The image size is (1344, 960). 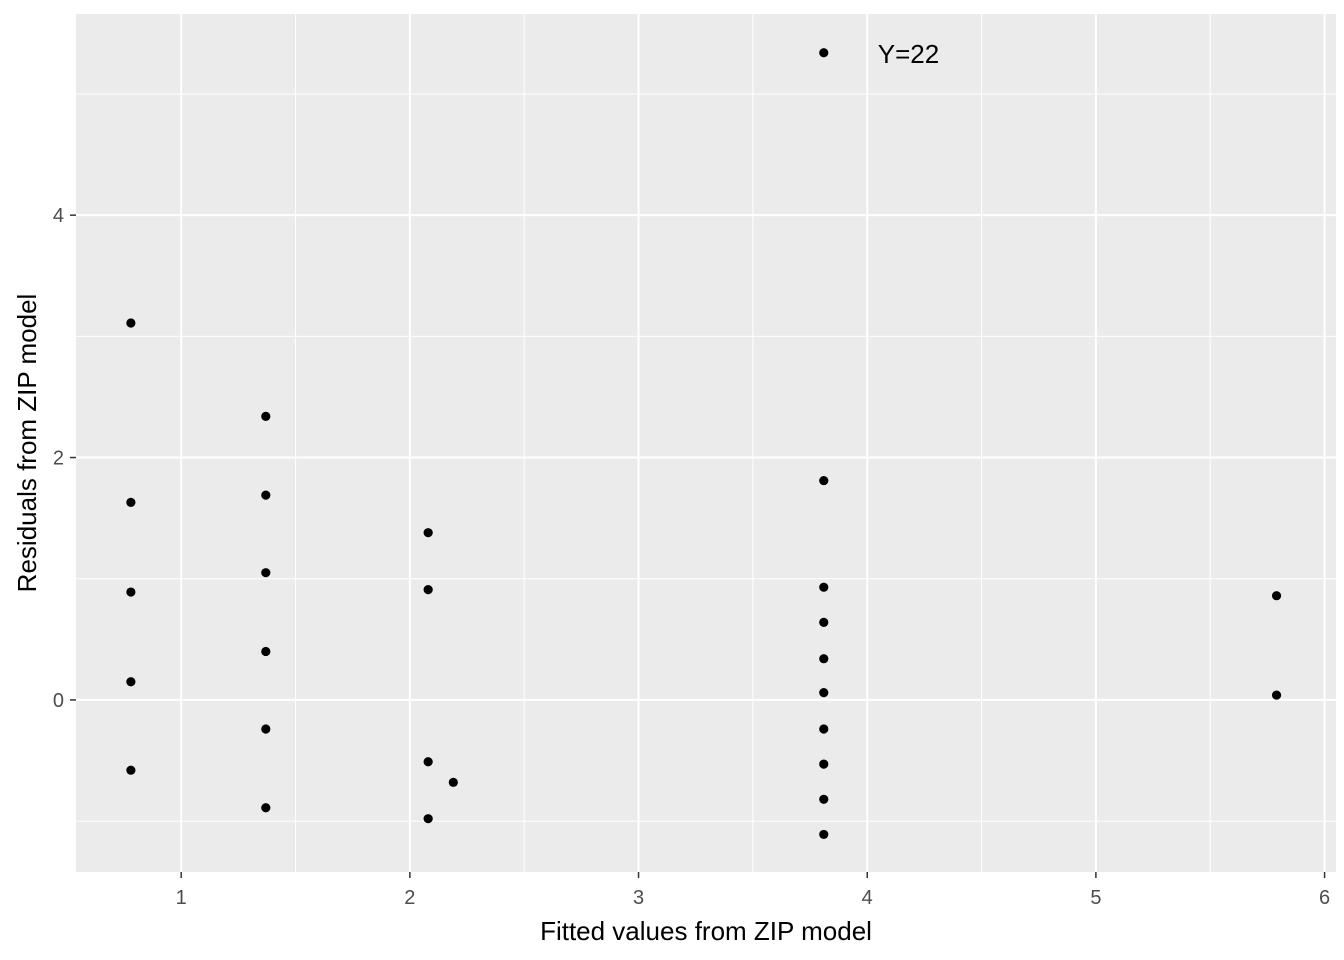 I want to click on y-axis-title: Residuals from ZIP model, so click(x=27, y=443).